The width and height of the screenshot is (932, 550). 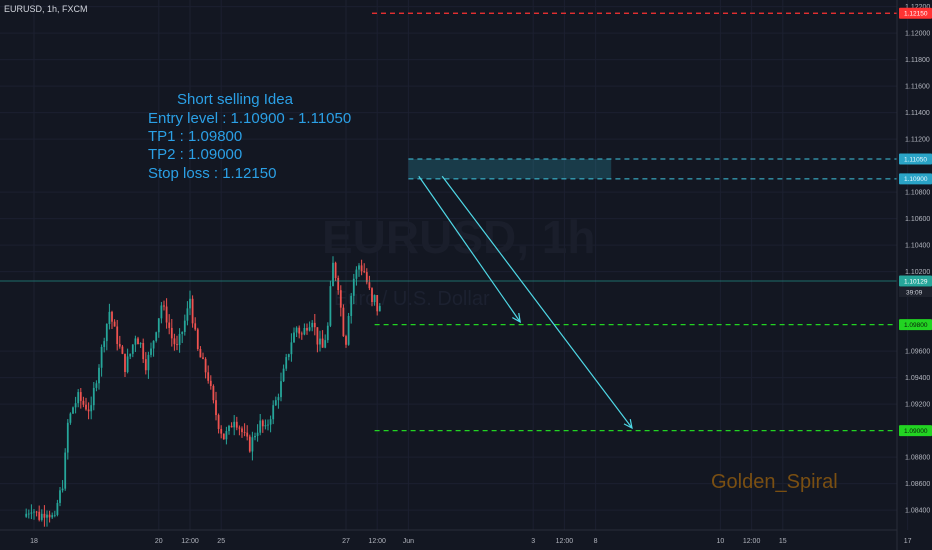 I want to click on y-tick-label-5: 1.11200, so click(x=917, y=140).